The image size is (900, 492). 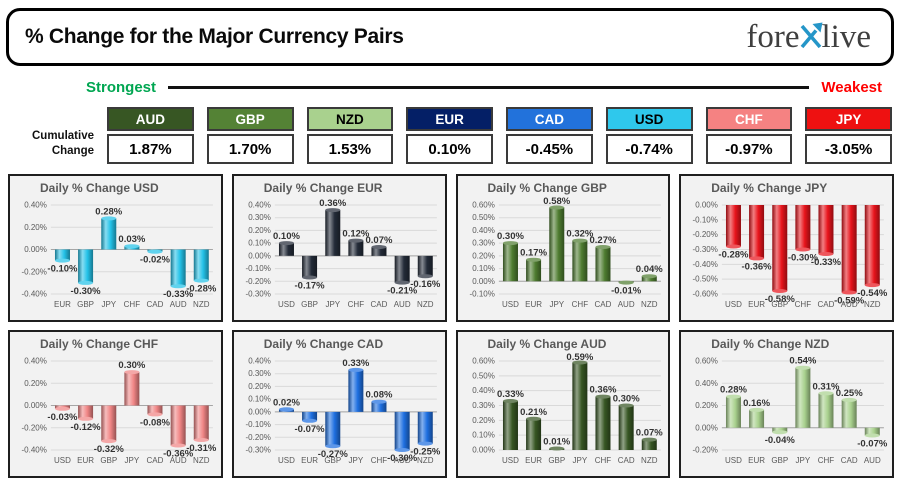 I want to click on currency-tile-AUD: AUD 1.87%, so click(x=150, y=135).